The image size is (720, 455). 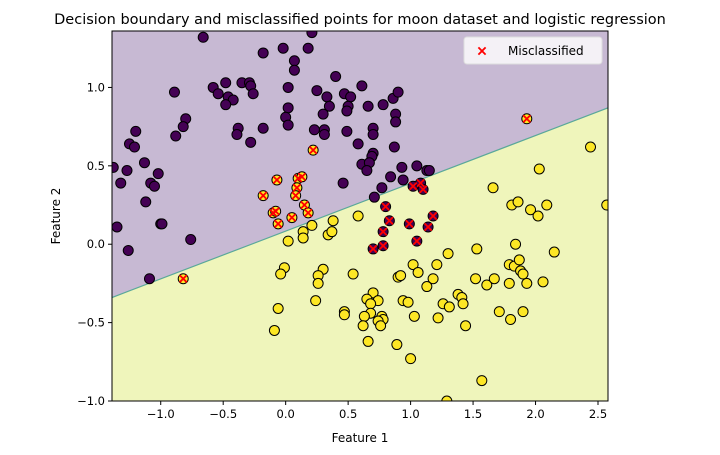 What do you see at coordinates (286, 414) in the screenshot?
I see `x-tick-label: 0.0` at bounding box center [286, 414].